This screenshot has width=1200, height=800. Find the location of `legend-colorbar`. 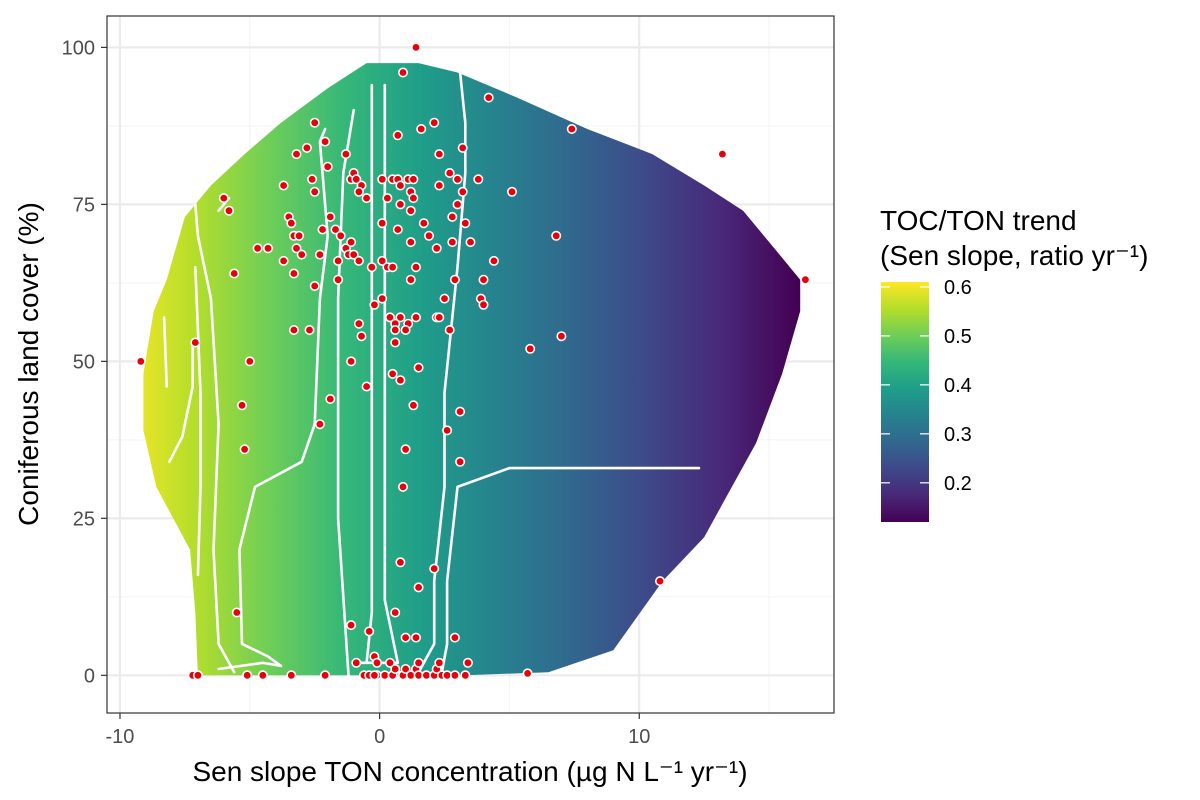

legend-colorbar is located at coordinates (905, 402).